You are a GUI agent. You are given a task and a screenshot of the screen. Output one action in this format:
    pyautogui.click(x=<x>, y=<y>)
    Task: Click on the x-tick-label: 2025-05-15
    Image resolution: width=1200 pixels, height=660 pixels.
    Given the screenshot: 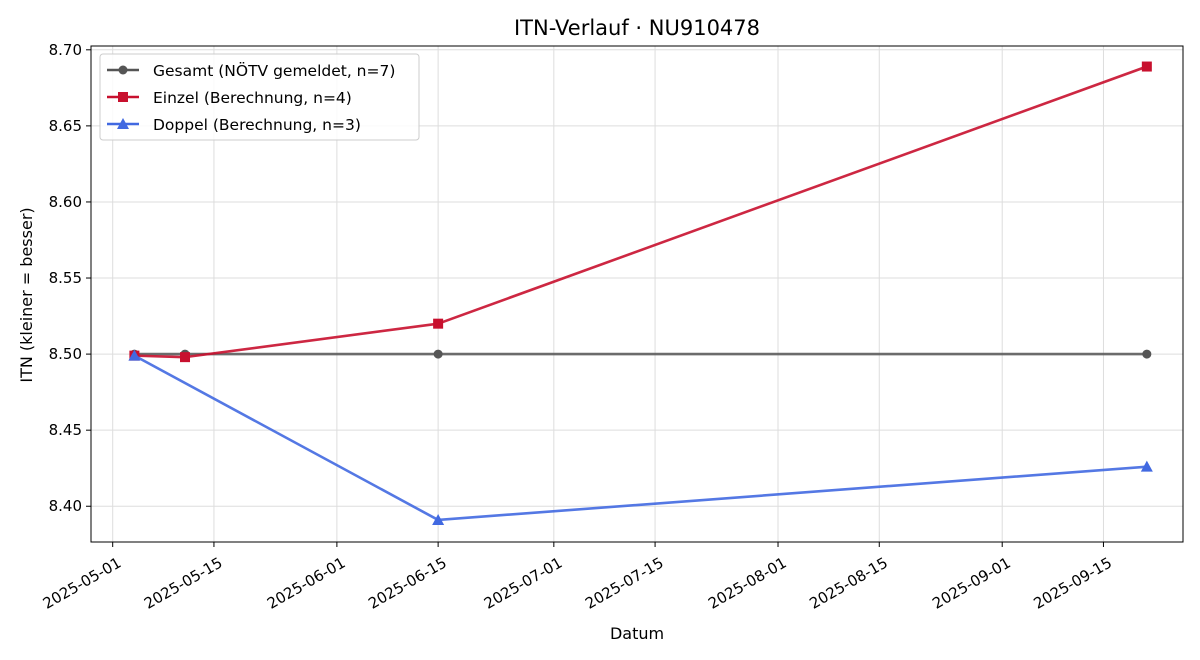 What is the action you would take?
    pyautogui.click(x=183, y=583)
    